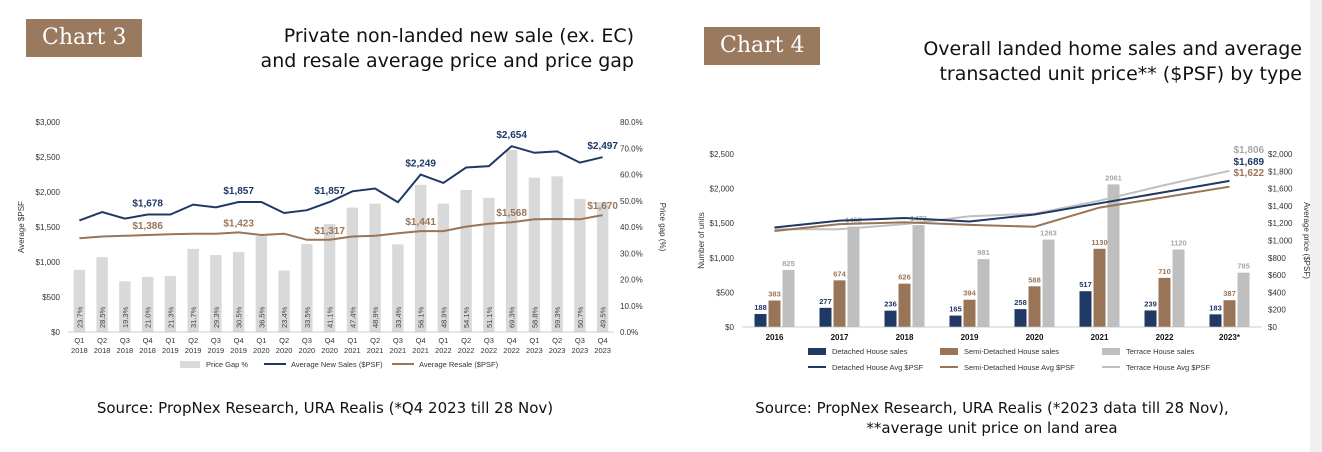 This screenshot has width=1322, height=452. I want to click on price-gap-label: 33.5%, so click(307, 317).